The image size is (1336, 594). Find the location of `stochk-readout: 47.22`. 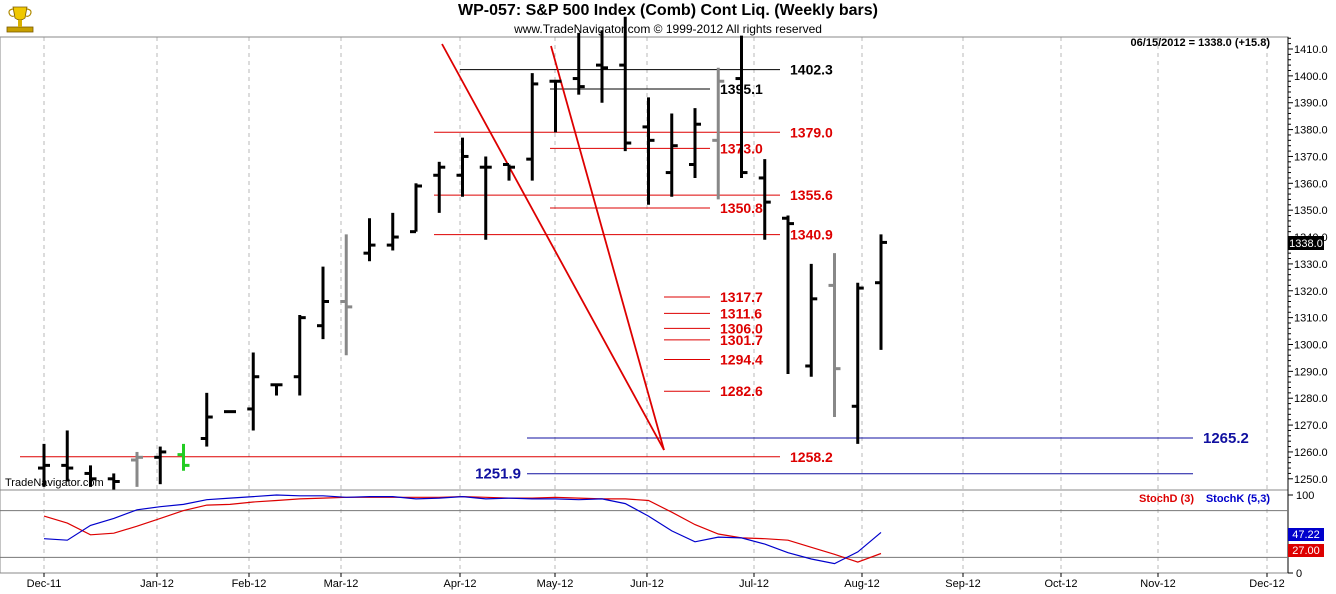

stochk-readout: 47.22 is located at coordinates (1306, 535).